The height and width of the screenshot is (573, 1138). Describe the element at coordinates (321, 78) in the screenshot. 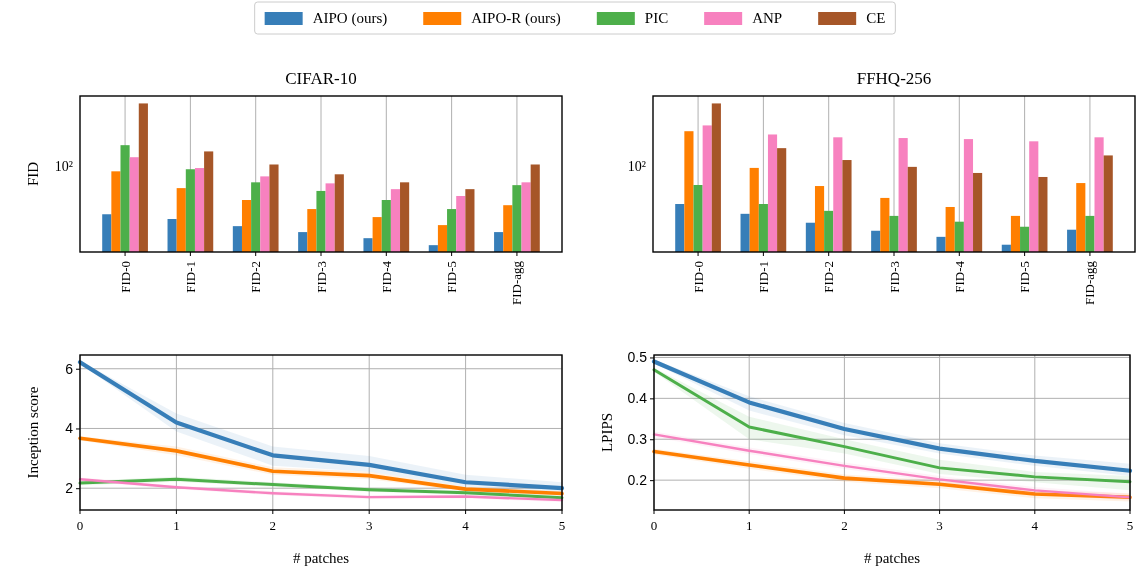

I see `chart-title: CIFAR-10` at that location.